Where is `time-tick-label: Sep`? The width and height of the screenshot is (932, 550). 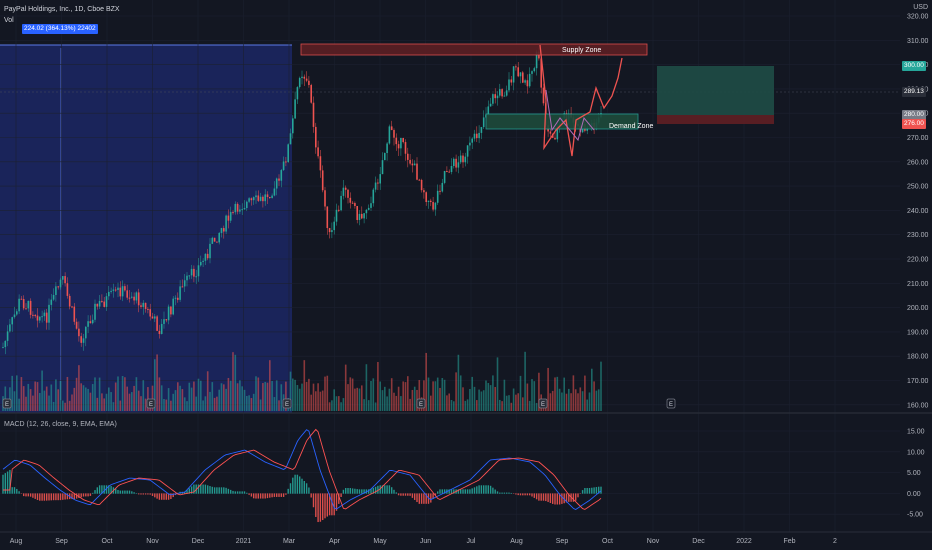 time-tick-label: Sep is located at coordinates (562, 541).